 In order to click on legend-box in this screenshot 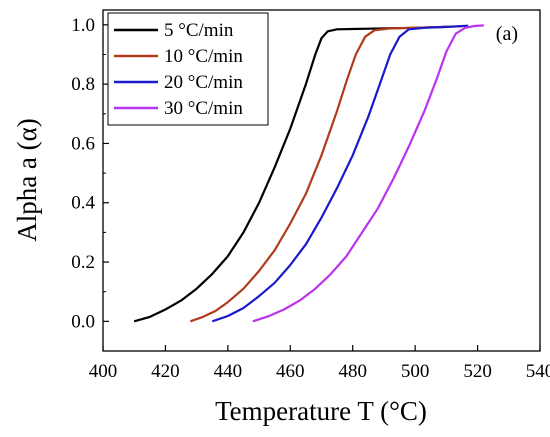, I will do `click(188, 69)`.